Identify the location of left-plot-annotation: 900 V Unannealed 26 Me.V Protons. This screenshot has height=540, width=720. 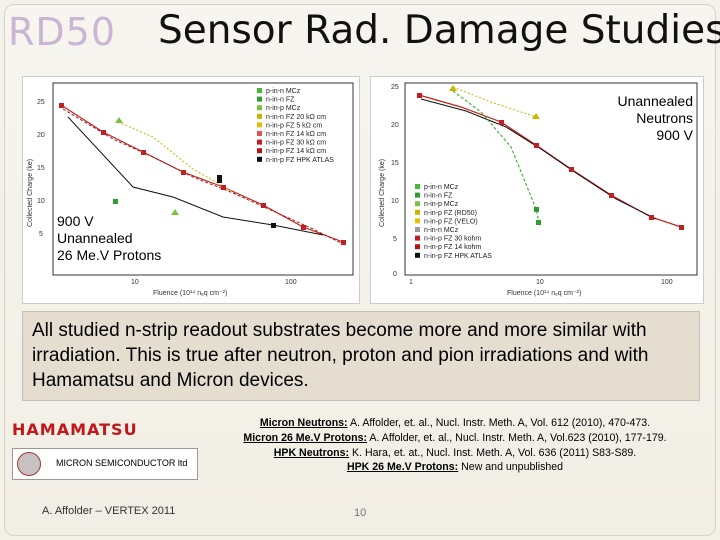
(109, 238).